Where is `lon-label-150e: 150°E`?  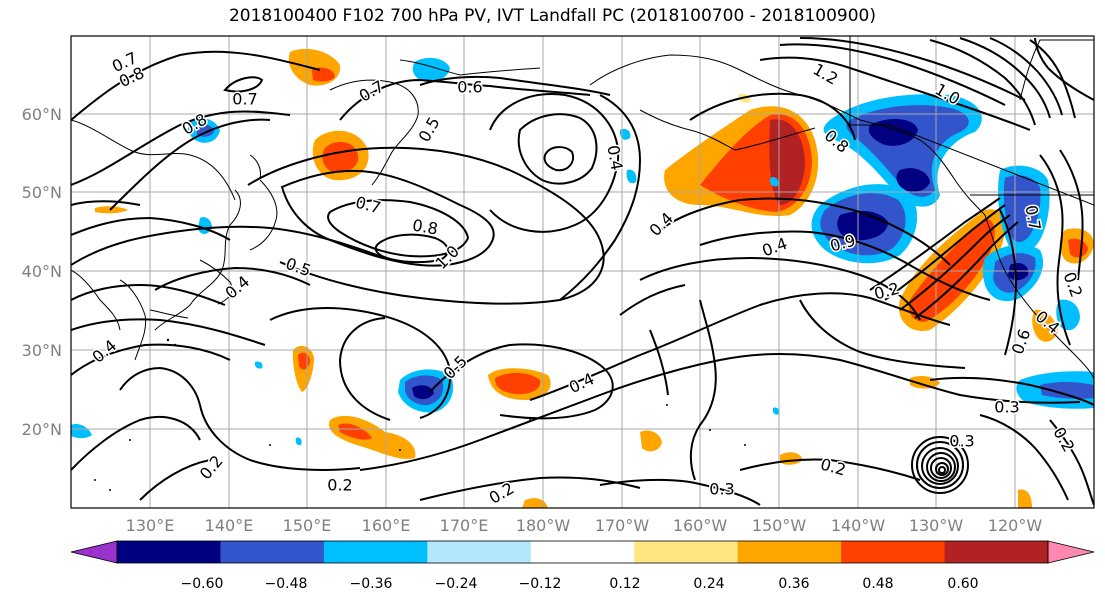
lon-label-150e: 150°E is located at coordinates (307, 525).